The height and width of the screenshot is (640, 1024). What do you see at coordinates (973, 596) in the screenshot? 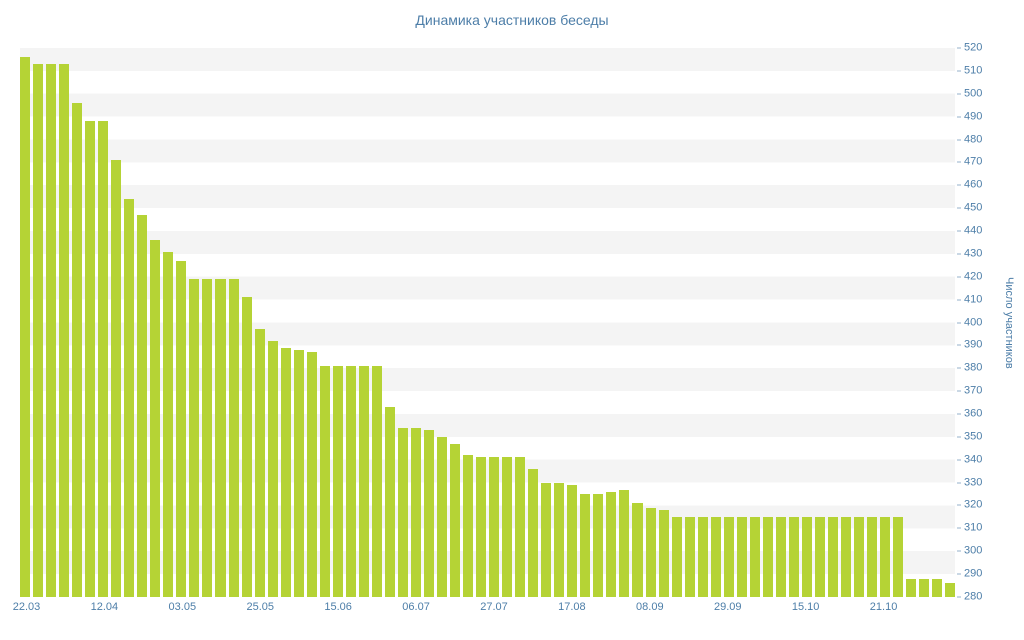
I see `y-tick-label: 280` at bounding box center [973, 596].